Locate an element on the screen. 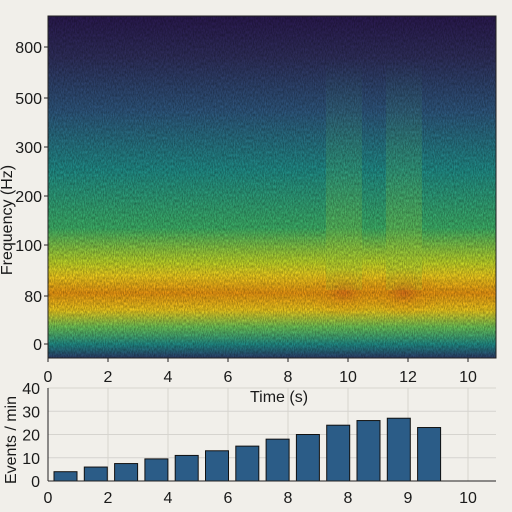 The image size is (512, 512). bar-chart-x-tick-label: 0 is located at coordinates (48, 498).